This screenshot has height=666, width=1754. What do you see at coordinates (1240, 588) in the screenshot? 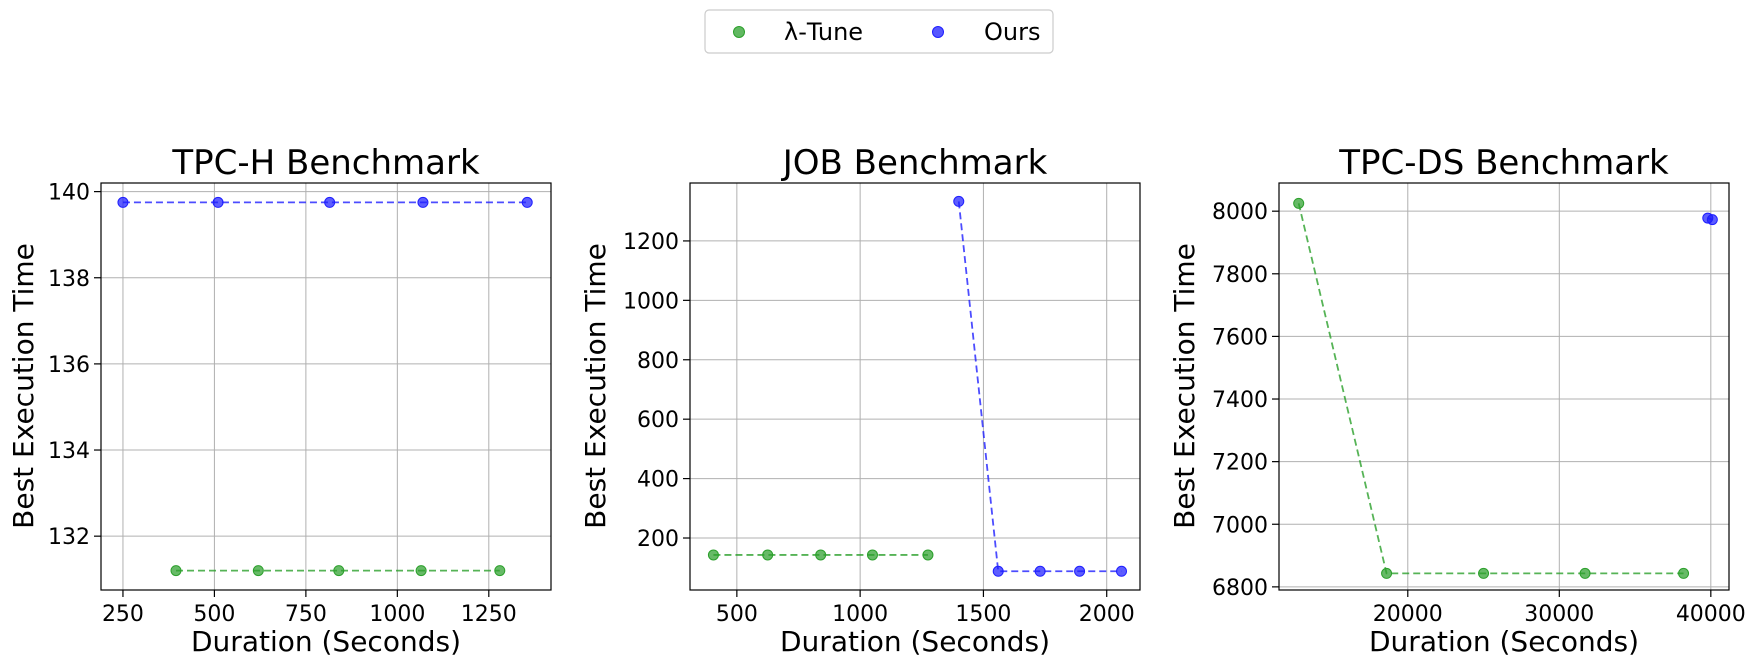
I see `y-tick-label: 6800` at bounding box center [1240, 588].